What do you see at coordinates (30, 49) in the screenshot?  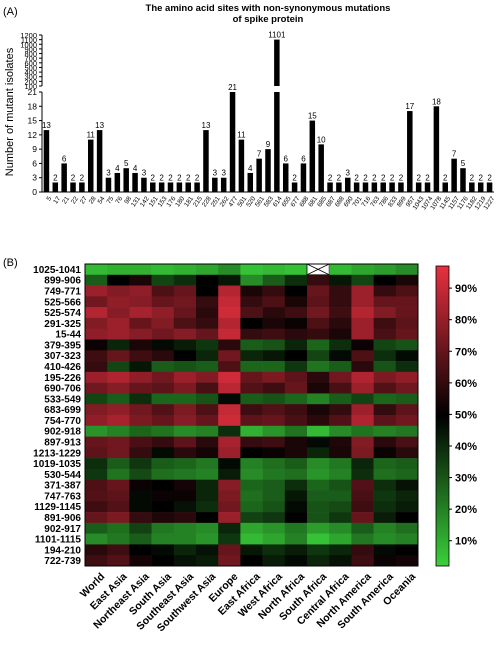 I see `y-tick-label: 900` at bounding box center [30, 49].